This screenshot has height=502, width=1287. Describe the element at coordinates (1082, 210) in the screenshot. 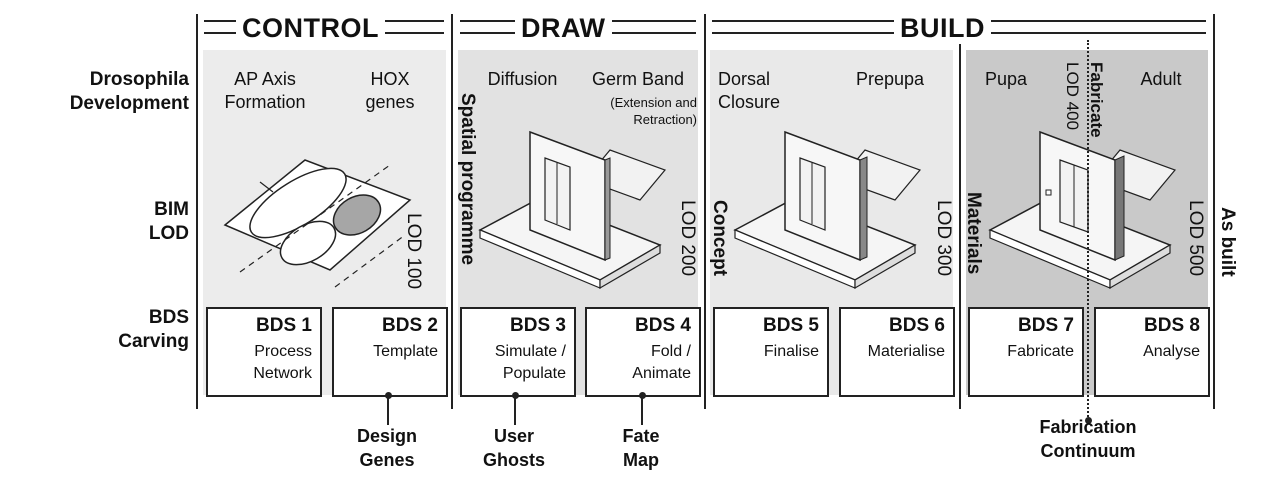

I see `building-materials-illustration` at that location.